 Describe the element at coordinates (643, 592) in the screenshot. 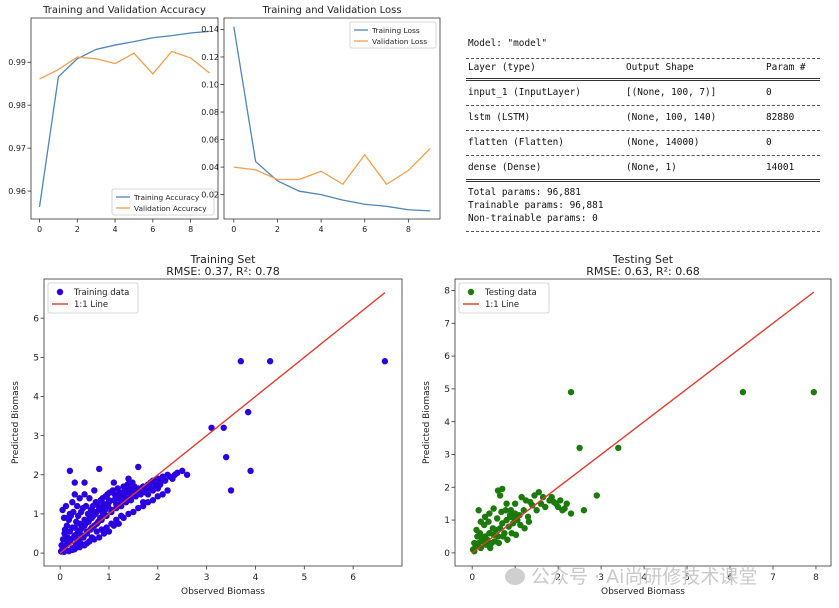

I see `x-axis-label: Observed Biomass` at that location.